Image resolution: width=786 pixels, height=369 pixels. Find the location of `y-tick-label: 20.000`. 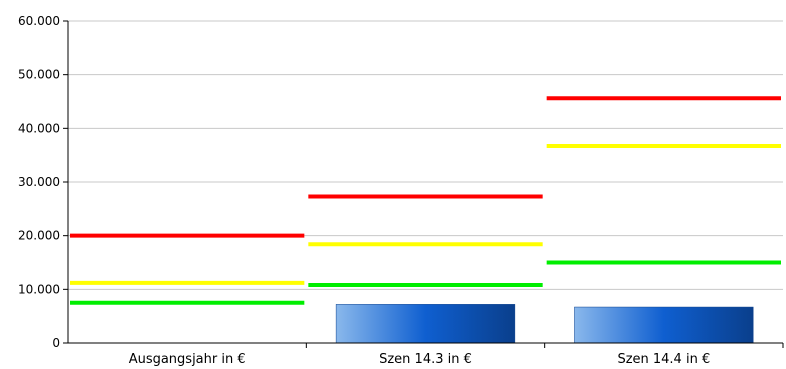

y-tick-label: 20.000 is located at coordinates (39, 236).